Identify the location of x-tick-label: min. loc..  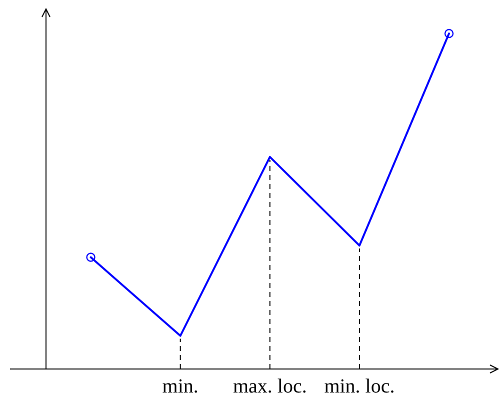
(359, 386).